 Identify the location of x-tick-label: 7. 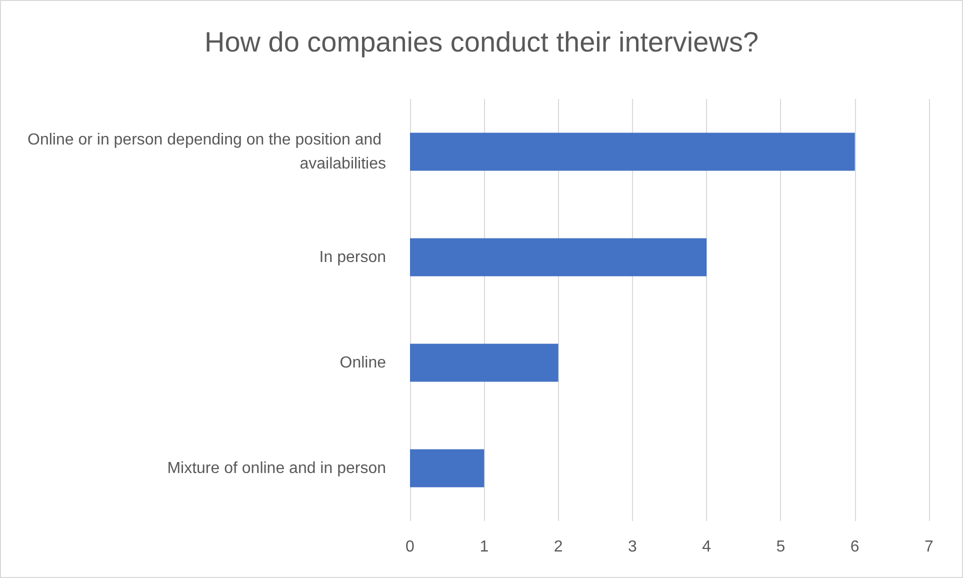
(929, 547).